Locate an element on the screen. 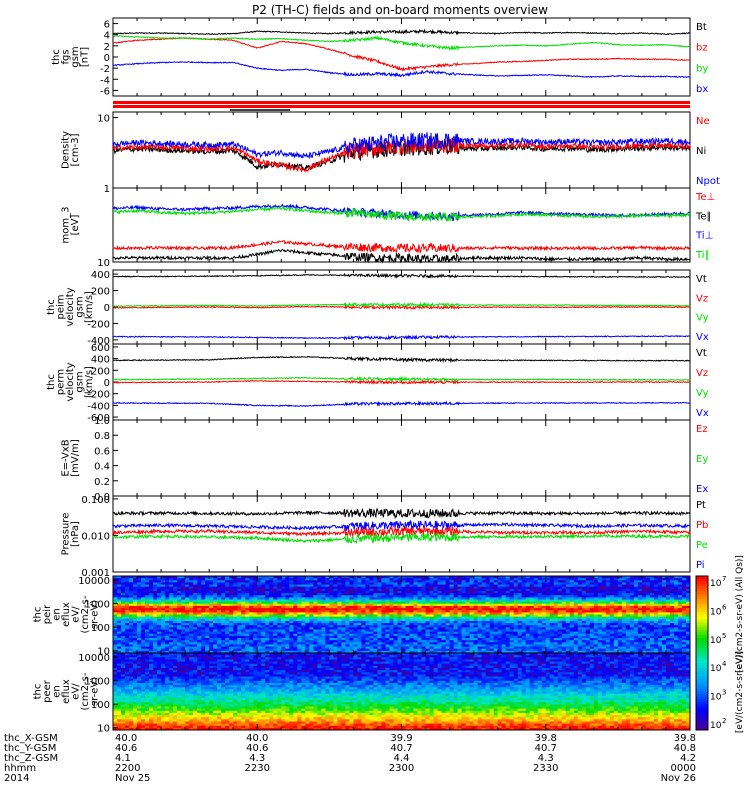  y-axis-label: [eV] is located at coordinates (75, 225).